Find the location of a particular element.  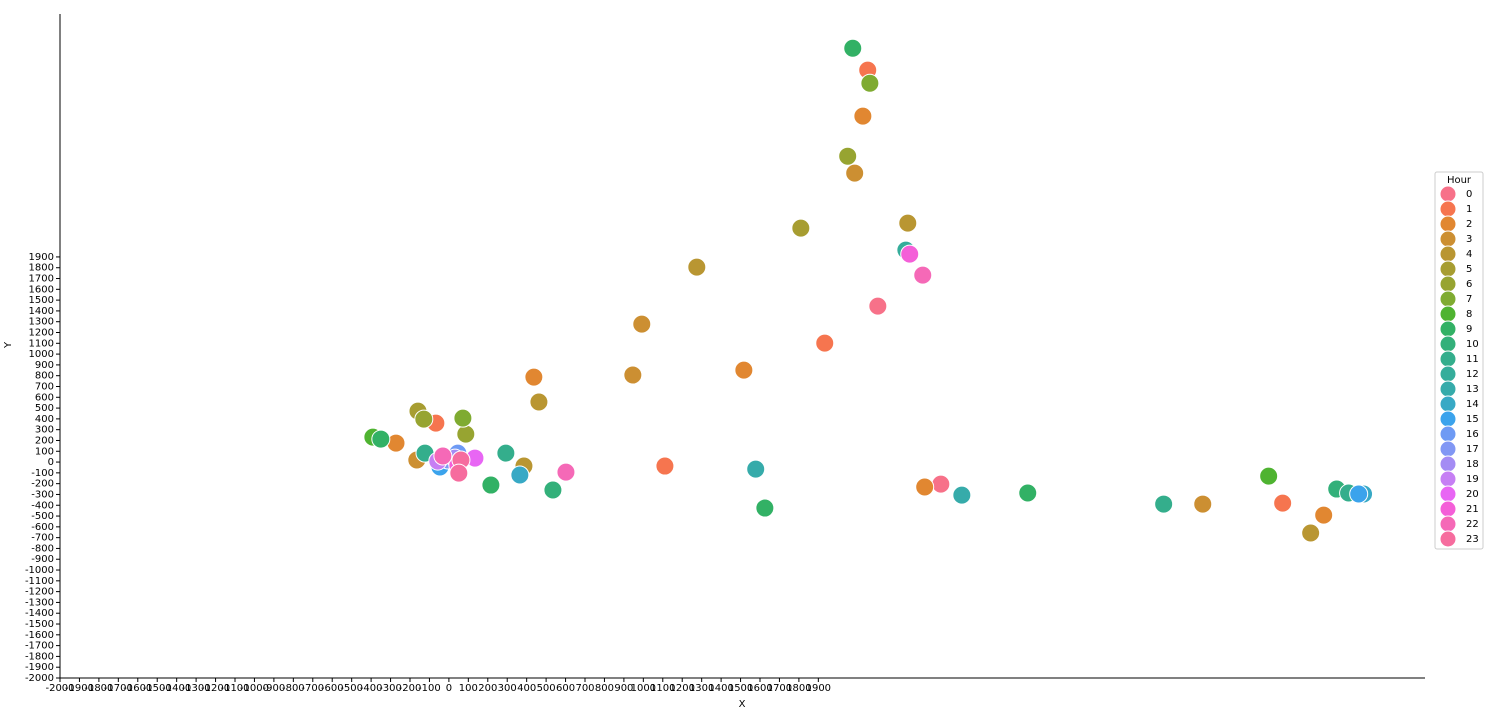

y-tick-label: -1100 is located at coordinates (39, 581).